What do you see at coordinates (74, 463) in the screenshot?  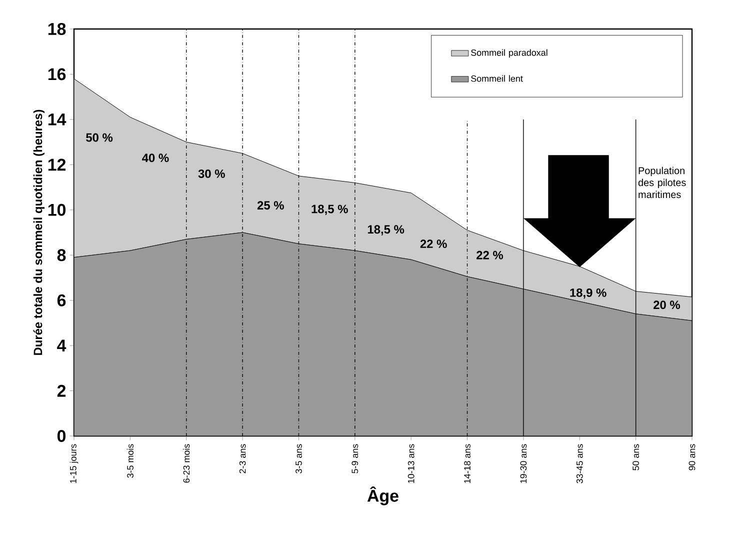 I see `x-tick-label: 1-15 jours` at bounding box center [74, 463].